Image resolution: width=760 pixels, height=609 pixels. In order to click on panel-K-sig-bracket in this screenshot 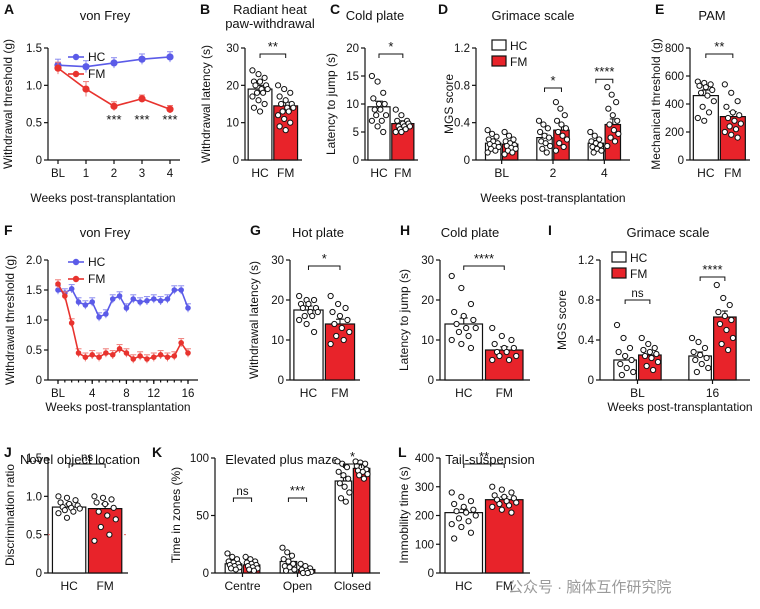, I will do `click(352, 465)`.